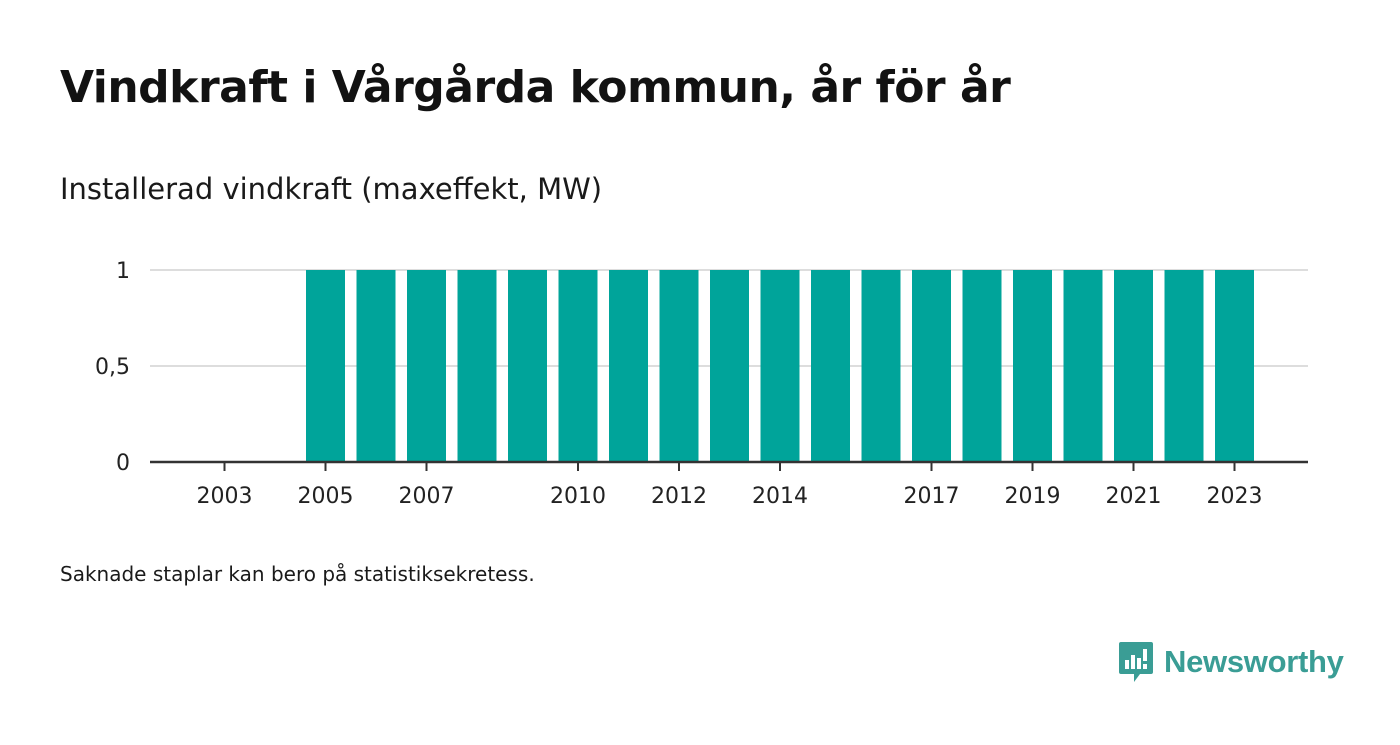 The width and height of the screenshot is (1400, 745). Describe the element at coordinates (780, 496) in the screenshot. I see `x-tick-label: 2014` at that location.